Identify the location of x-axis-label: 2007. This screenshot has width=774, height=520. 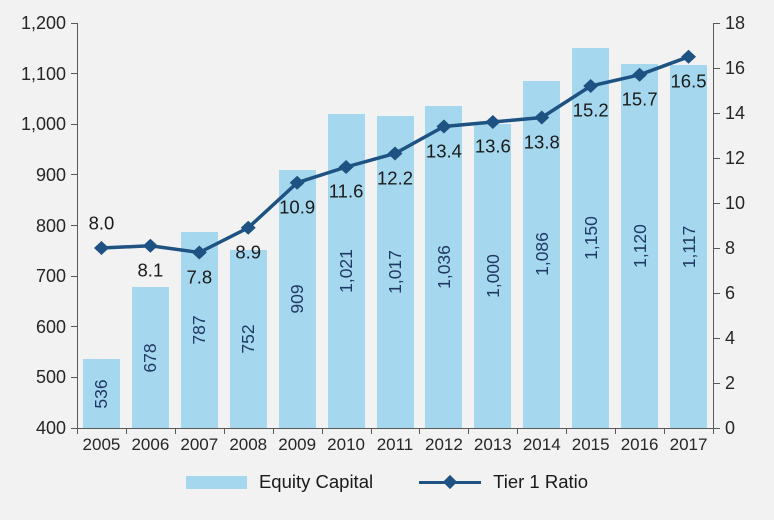
(199, 444).